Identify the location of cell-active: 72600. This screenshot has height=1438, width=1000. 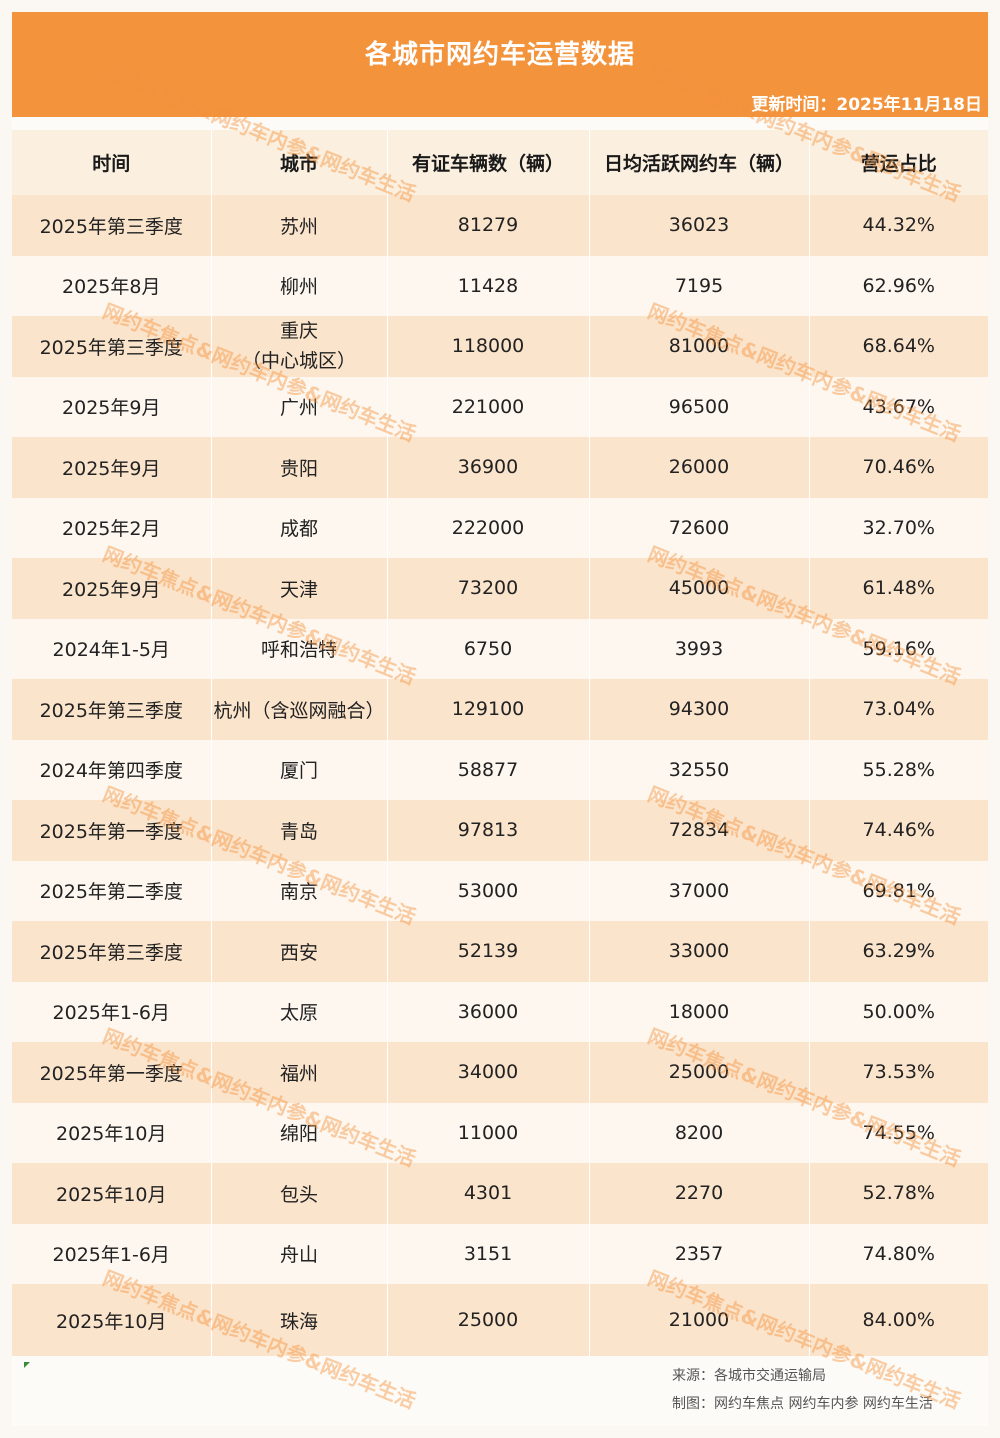
(699, 527).